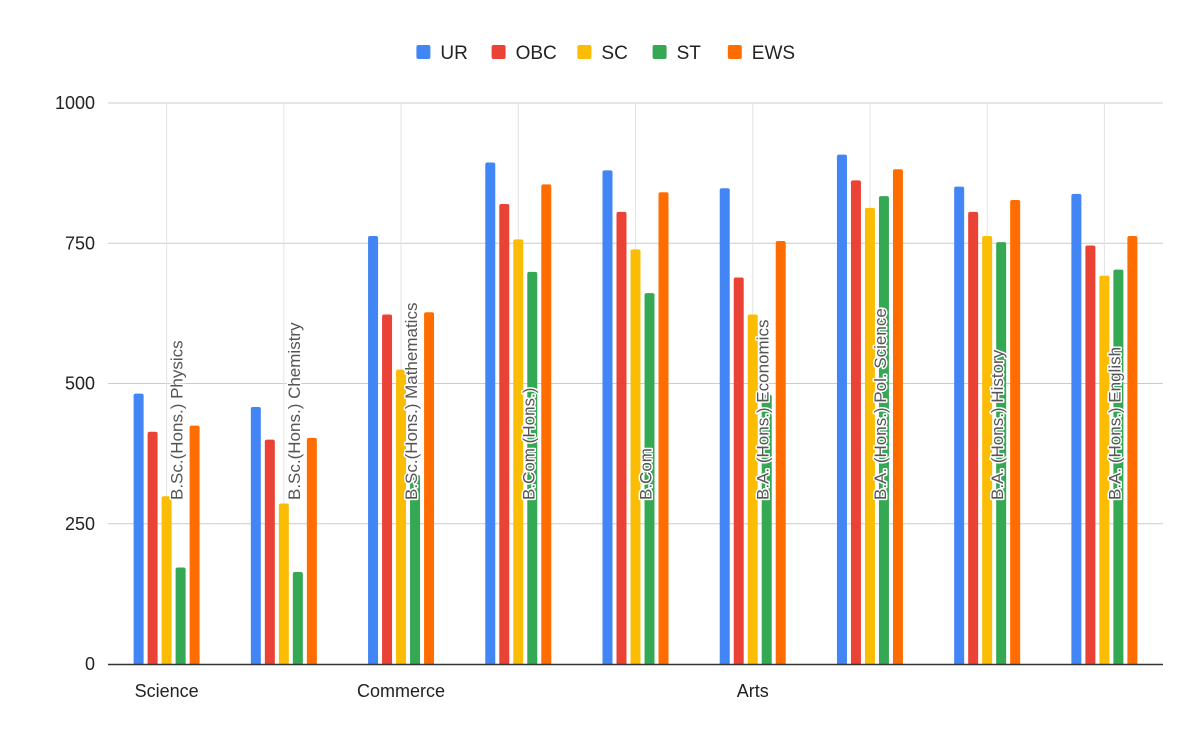  I want to click on bar-ur-b-sc-hons-physics, so click(138, 528).